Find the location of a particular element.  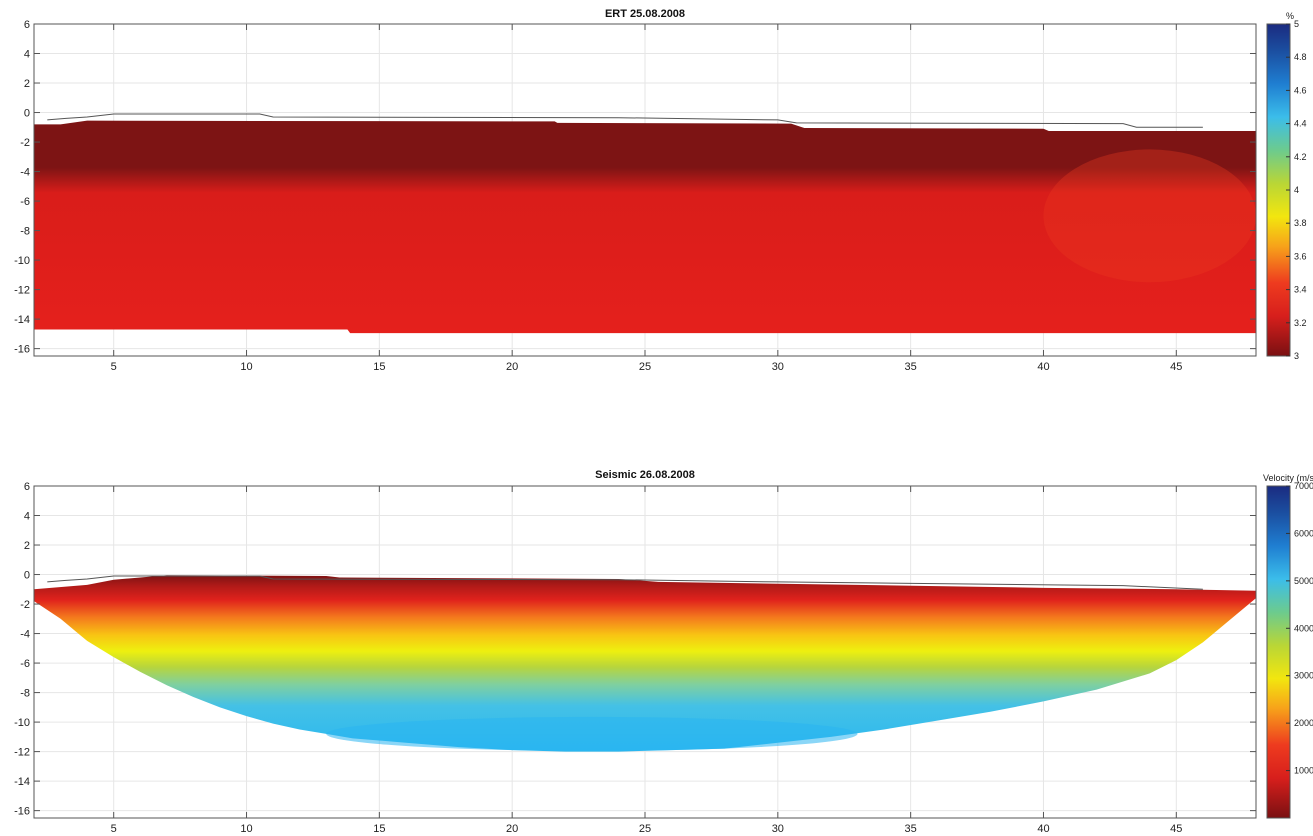

seismic-xtick-label-5: 5 is located at coordinates (114, 829).